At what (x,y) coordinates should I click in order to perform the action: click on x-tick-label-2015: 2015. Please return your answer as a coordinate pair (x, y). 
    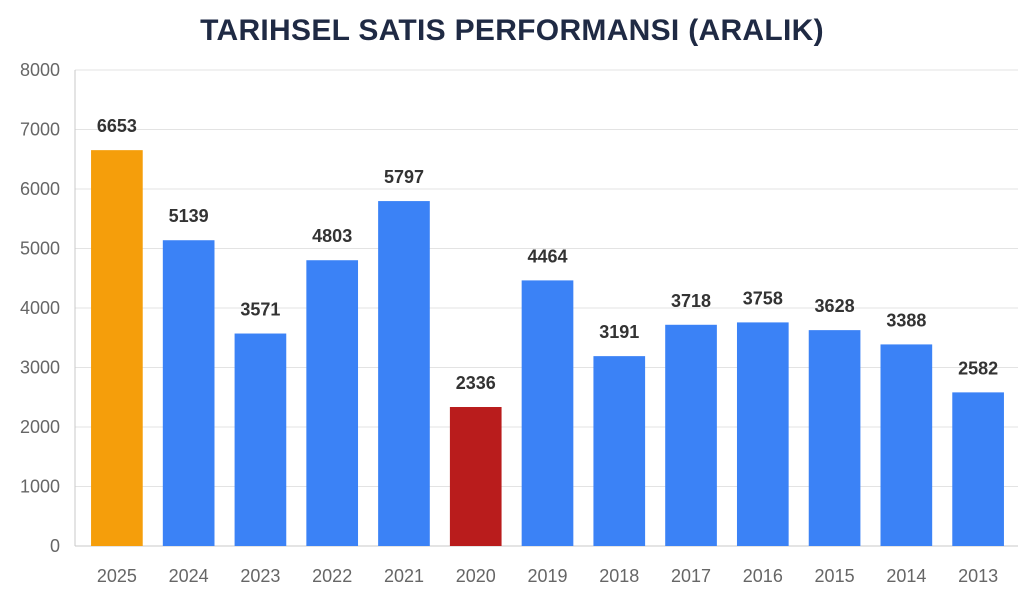
    Looking at the image, I should click on (835, 576).